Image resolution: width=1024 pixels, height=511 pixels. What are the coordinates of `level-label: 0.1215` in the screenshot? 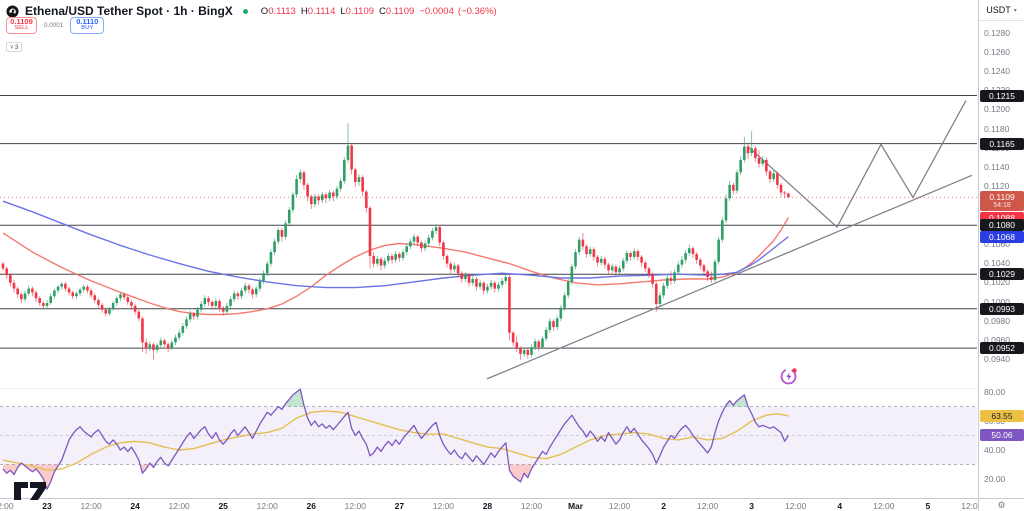 It's located at (1002, 95).